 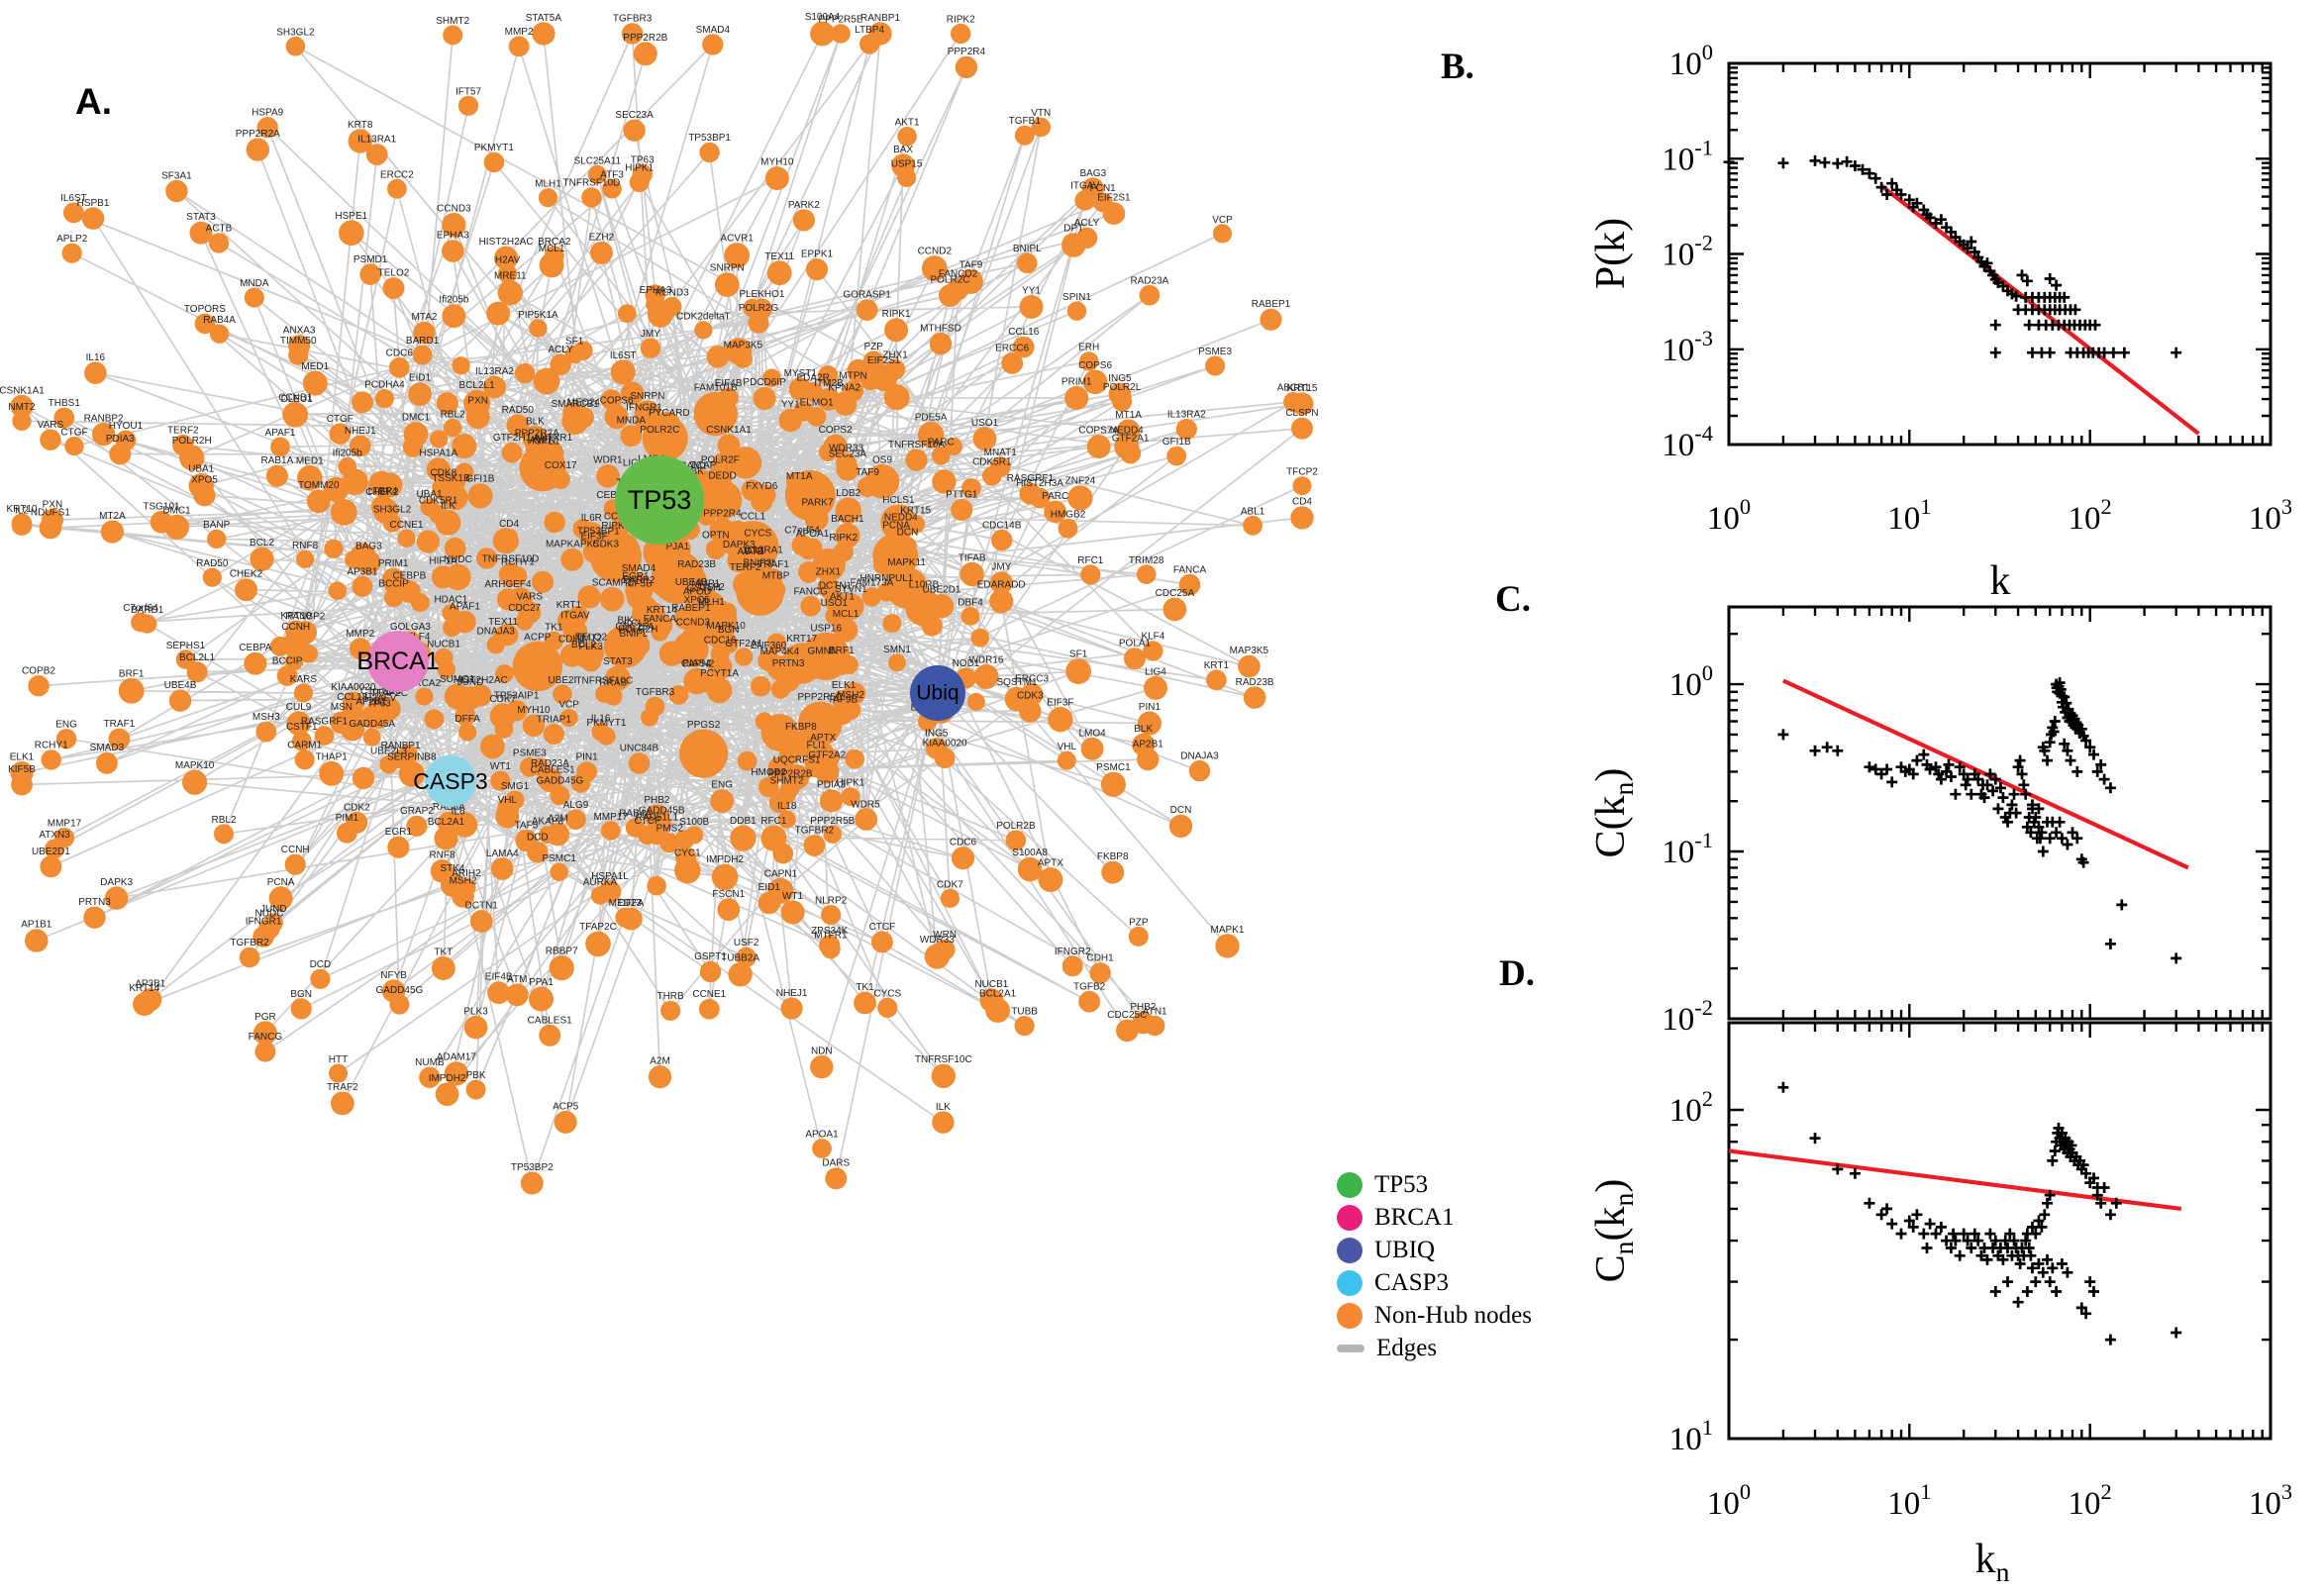 I want to click on svg-text: DCTN1, so click(x=482, y=906).